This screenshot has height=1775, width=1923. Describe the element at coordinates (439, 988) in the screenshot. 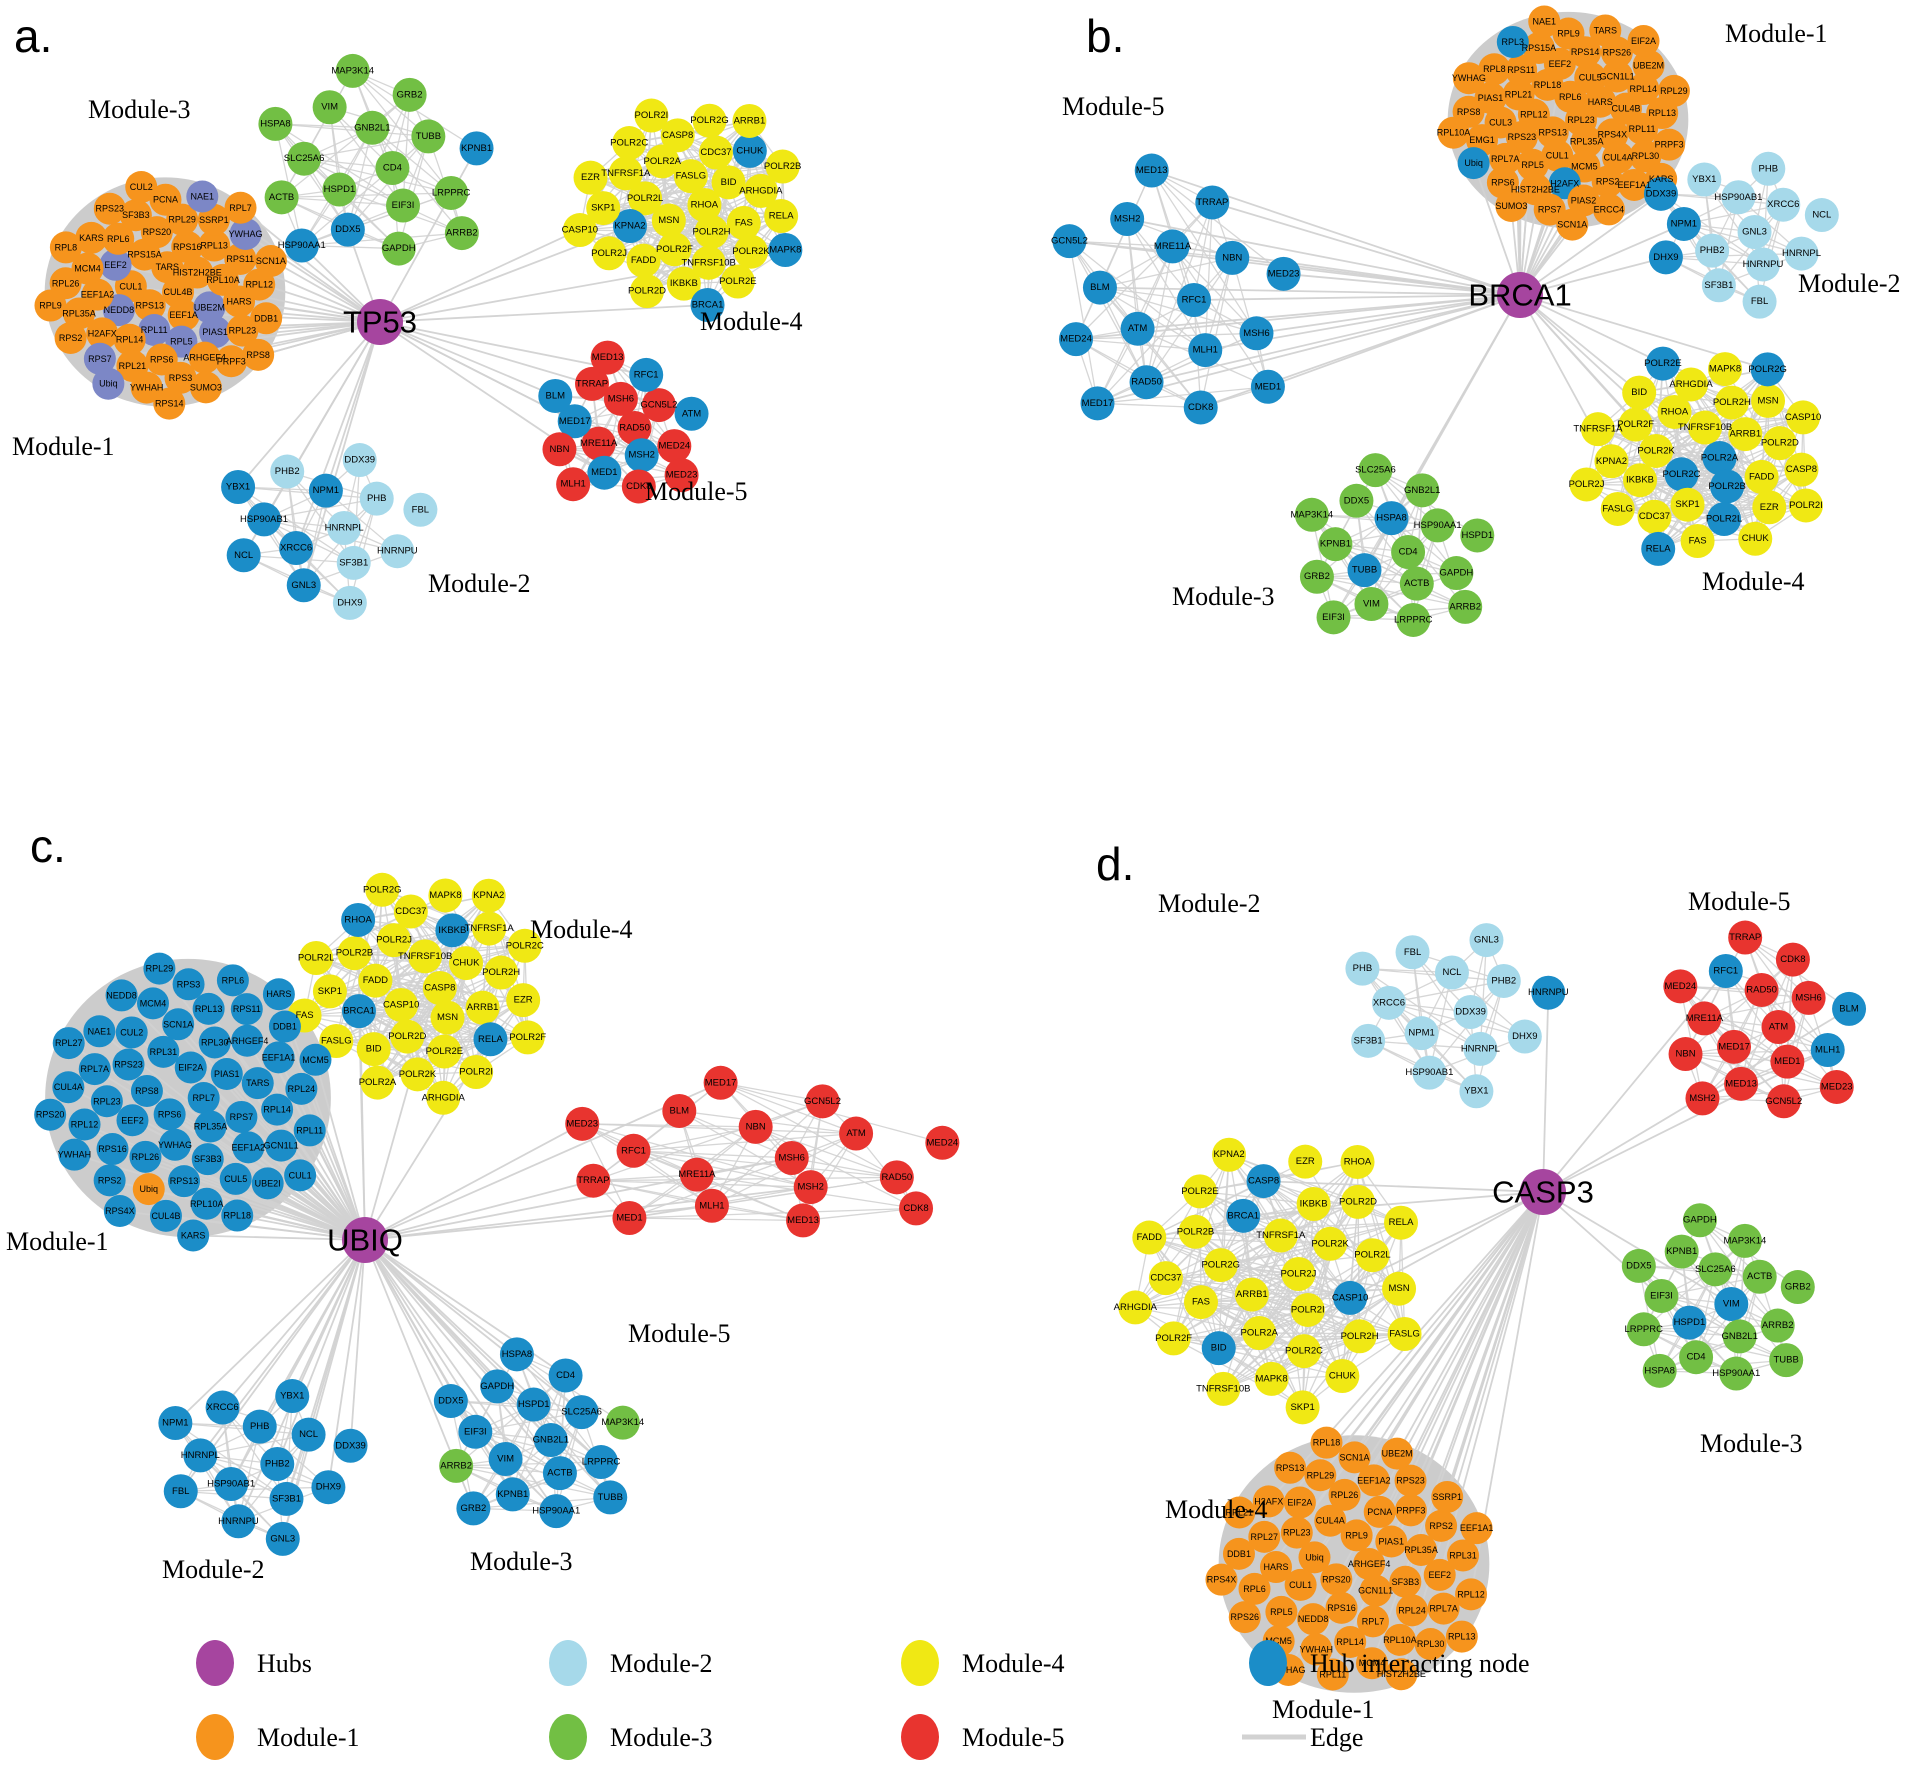

I see `node-CASP8` at that location.